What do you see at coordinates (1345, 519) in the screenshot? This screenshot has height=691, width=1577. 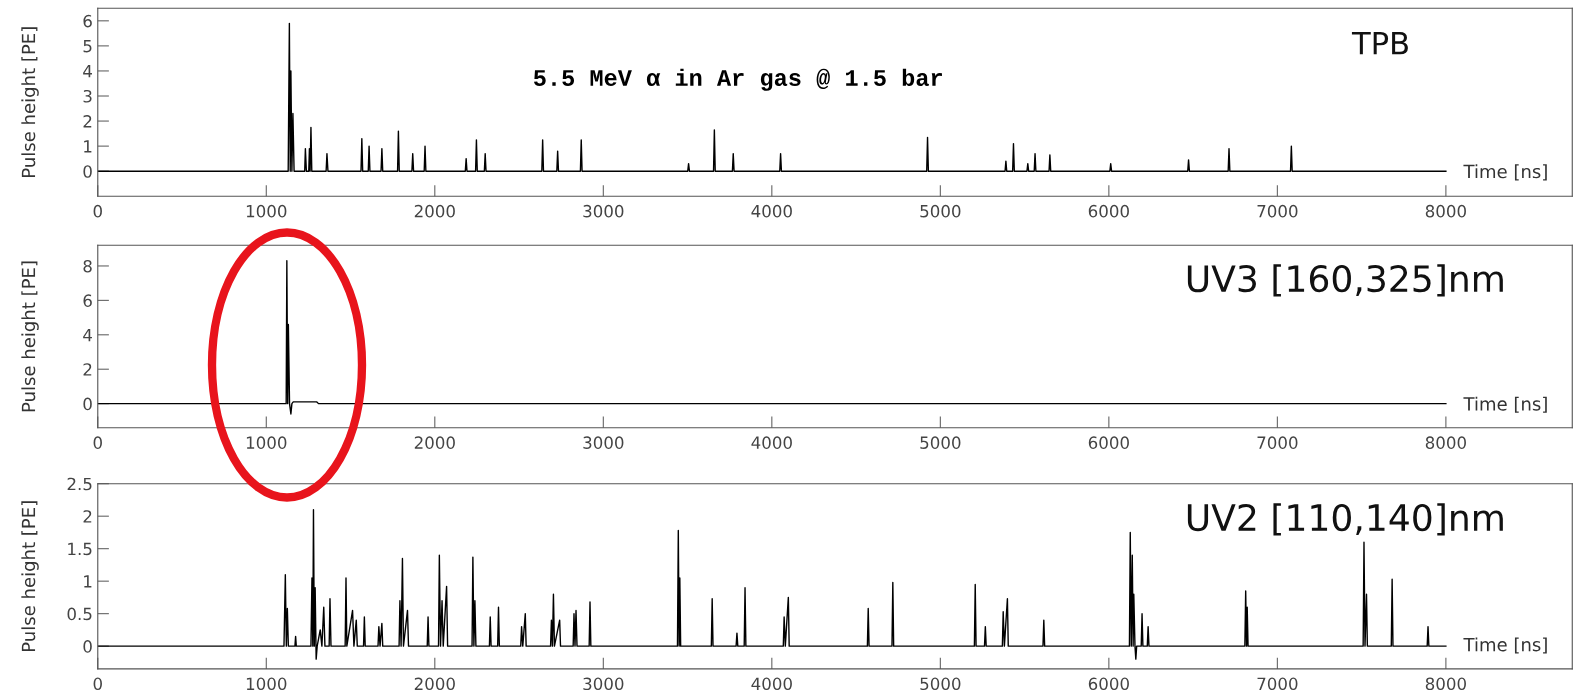 I see `chart-title: UV2 [110,140]nm` at bounding box center [1345, 519].